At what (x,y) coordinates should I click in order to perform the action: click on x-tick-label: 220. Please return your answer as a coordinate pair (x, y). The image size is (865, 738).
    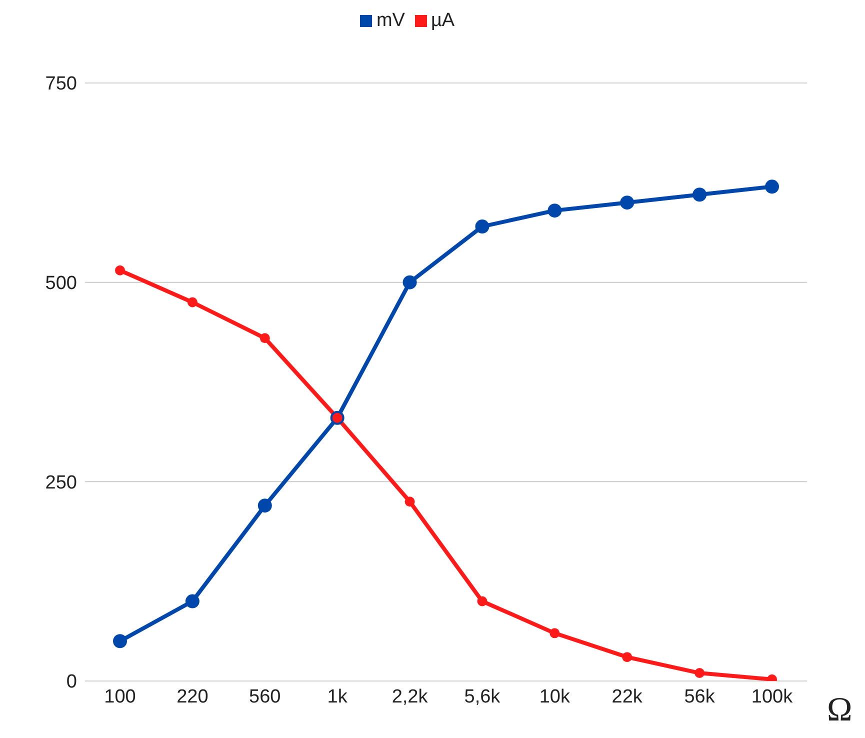
    Looking at the image, I should click on (192, 697).